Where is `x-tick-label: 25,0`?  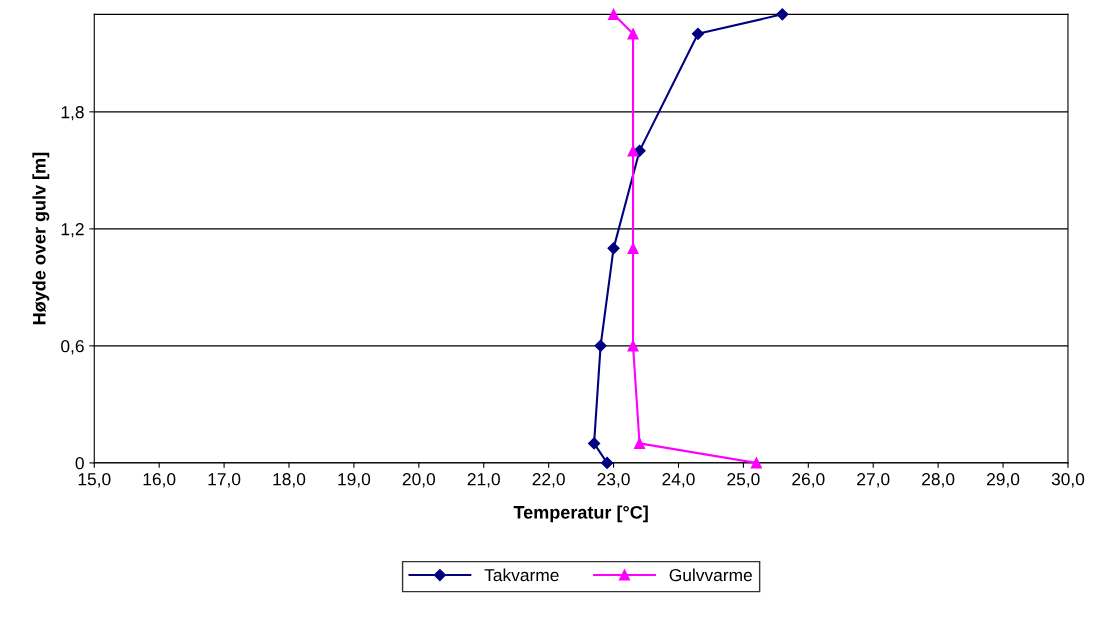 x-tick-label: 25,0 is located at coordinates (743, 480).